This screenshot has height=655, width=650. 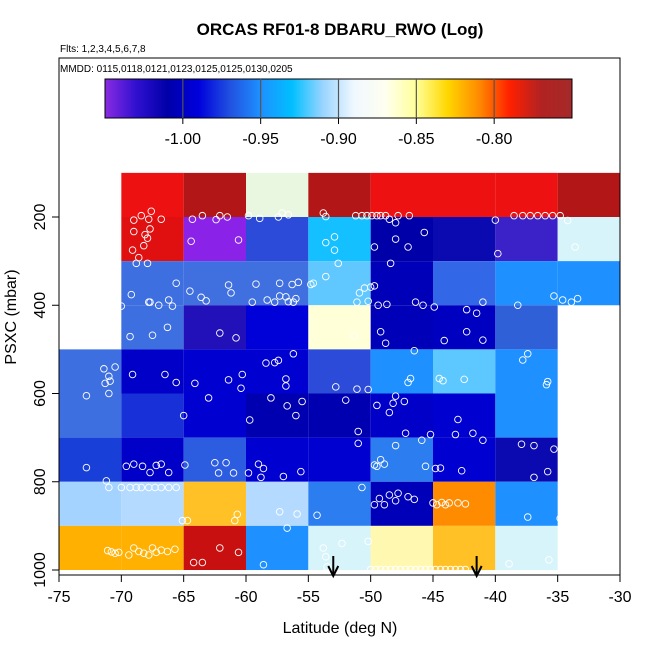 I want to click on arrow-markers, so click(x=405, y=567).